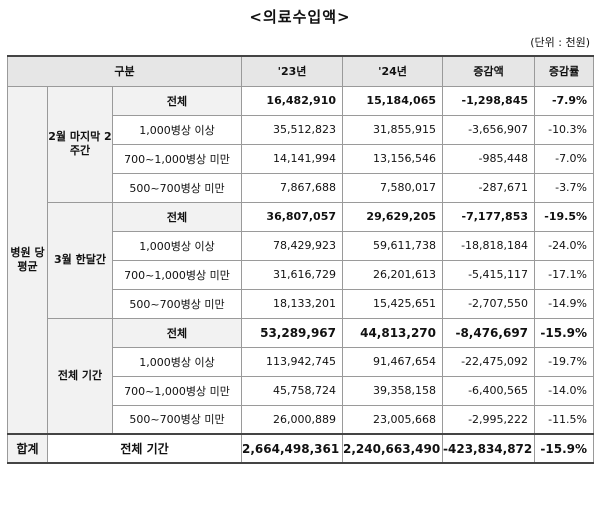 The image size is (600, 510). Describe the element at coordinates (489, 274) in the screenshot. I see `change-amount-cell: -5,415,117` at that location.